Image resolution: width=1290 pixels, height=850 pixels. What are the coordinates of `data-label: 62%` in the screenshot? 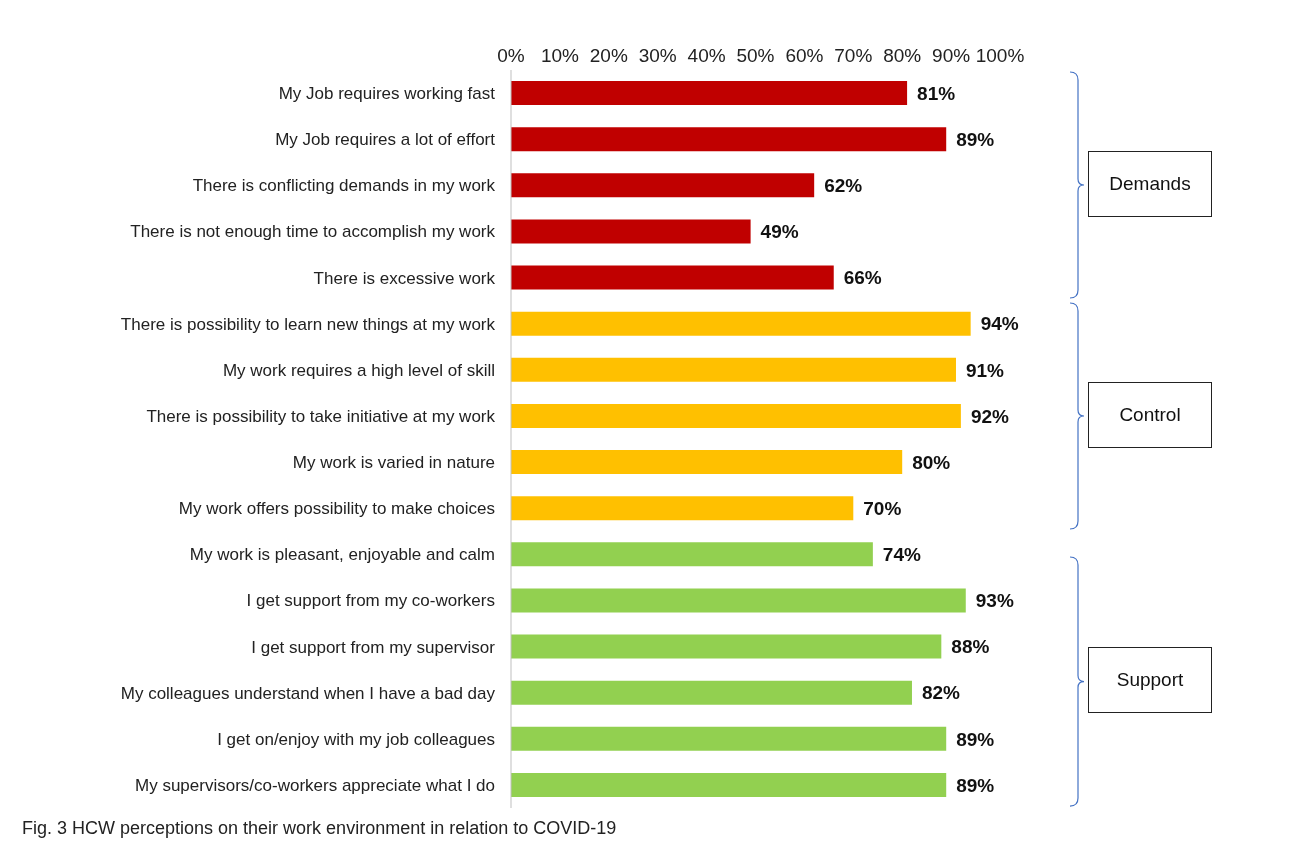 It's located at (843, 186).